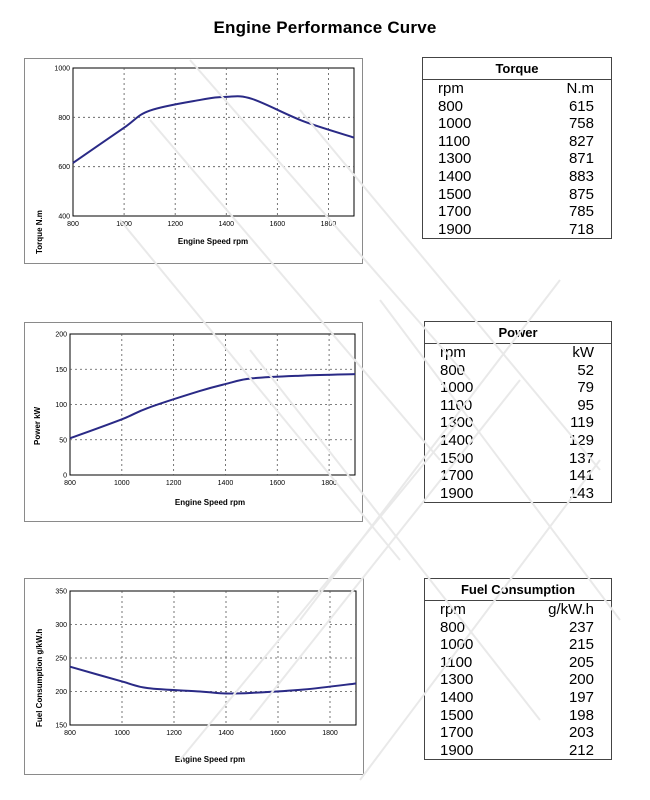  I want to click on table-col2-header: N.m, so click(580, 88).